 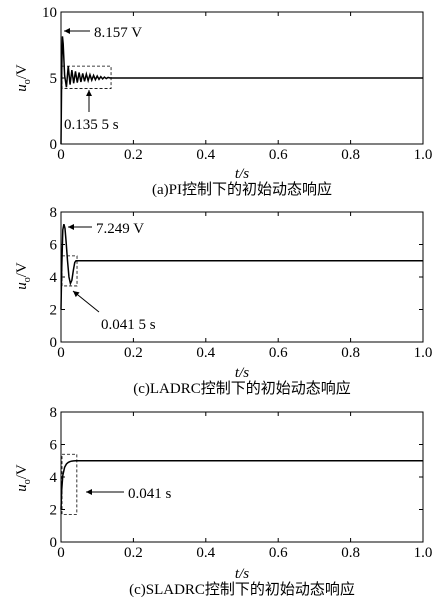 I want to click on annotation-label: 0.041 s, so click(x=150, y=494).